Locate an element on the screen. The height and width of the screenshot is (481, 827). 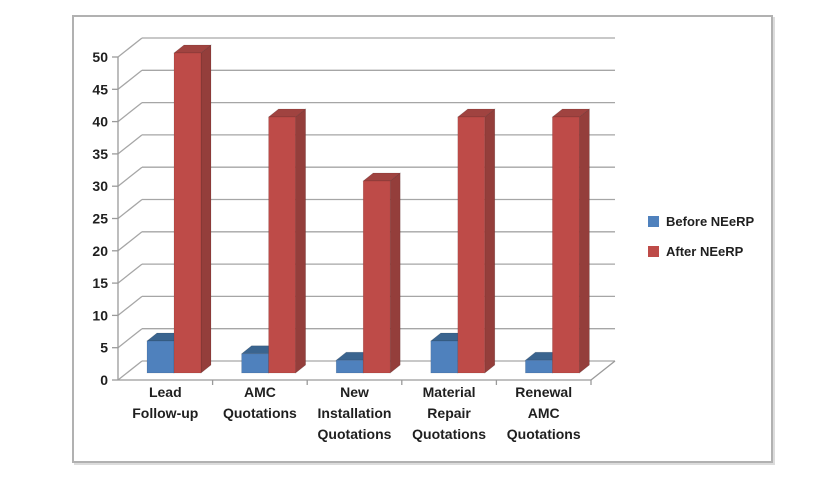
x-tick-label-line: Repair is located at coordinates (449, 413).